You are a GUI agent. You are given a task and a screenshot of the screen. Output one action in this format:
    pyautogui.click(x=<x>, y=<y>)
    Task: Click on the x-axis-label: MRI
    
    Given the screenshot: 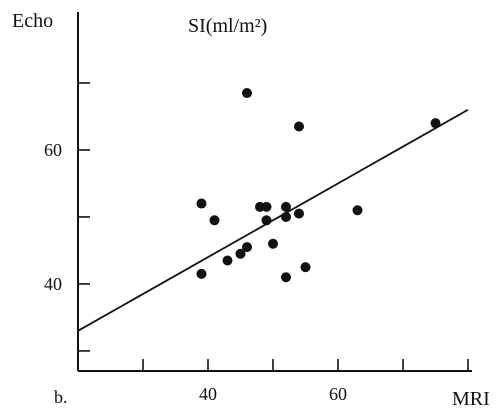 What is the action you would take?
    pyautogui.click(x=471, y=399)
    